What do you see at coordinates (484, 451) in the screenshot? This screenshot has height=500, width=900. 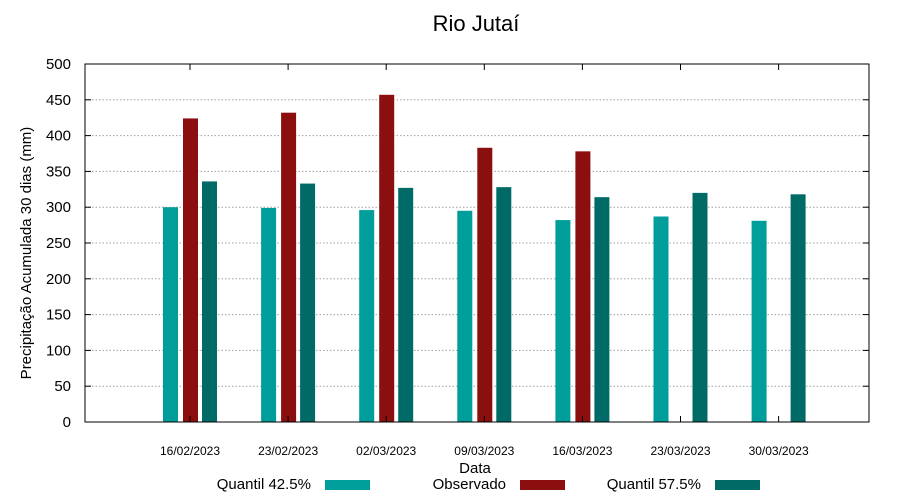 I see `x-tick-label: 09/03/2023` at bounding box center [484, 451].